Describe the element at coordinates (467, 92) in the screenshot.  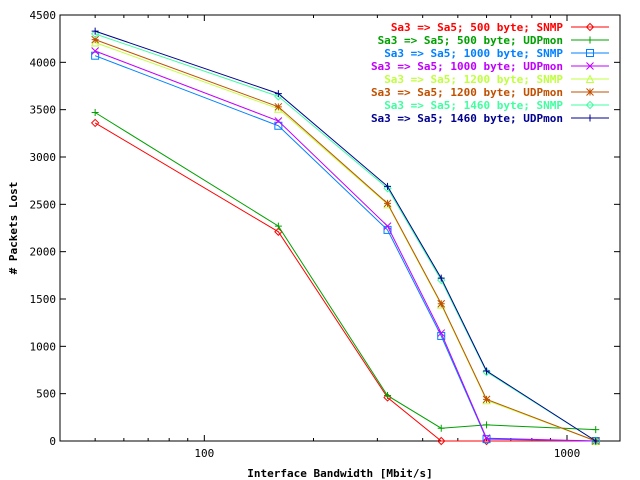
I see `legend-label: Sa3 => Sa5; 1200 byte; UDPmon` at that location.